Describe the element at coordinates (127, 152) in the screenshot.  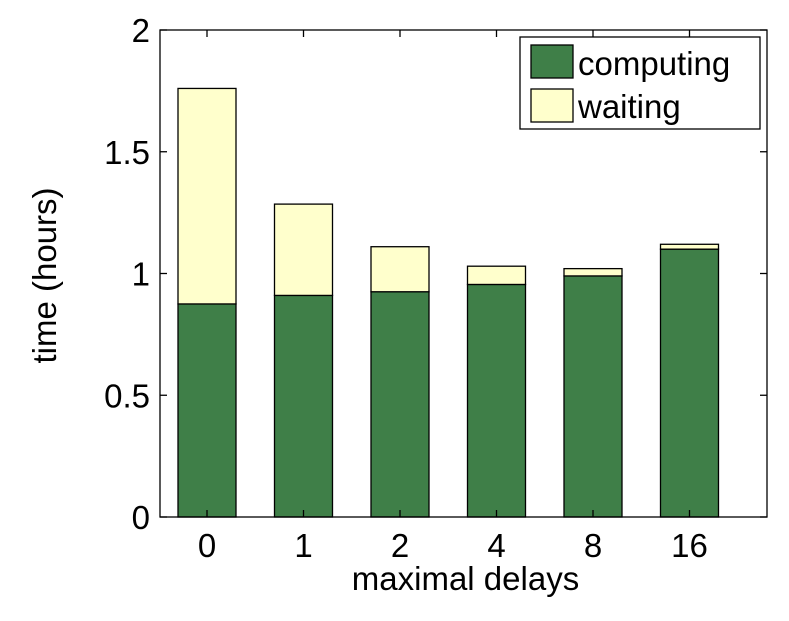
I see `y-tick-label: 1.5` at that location.